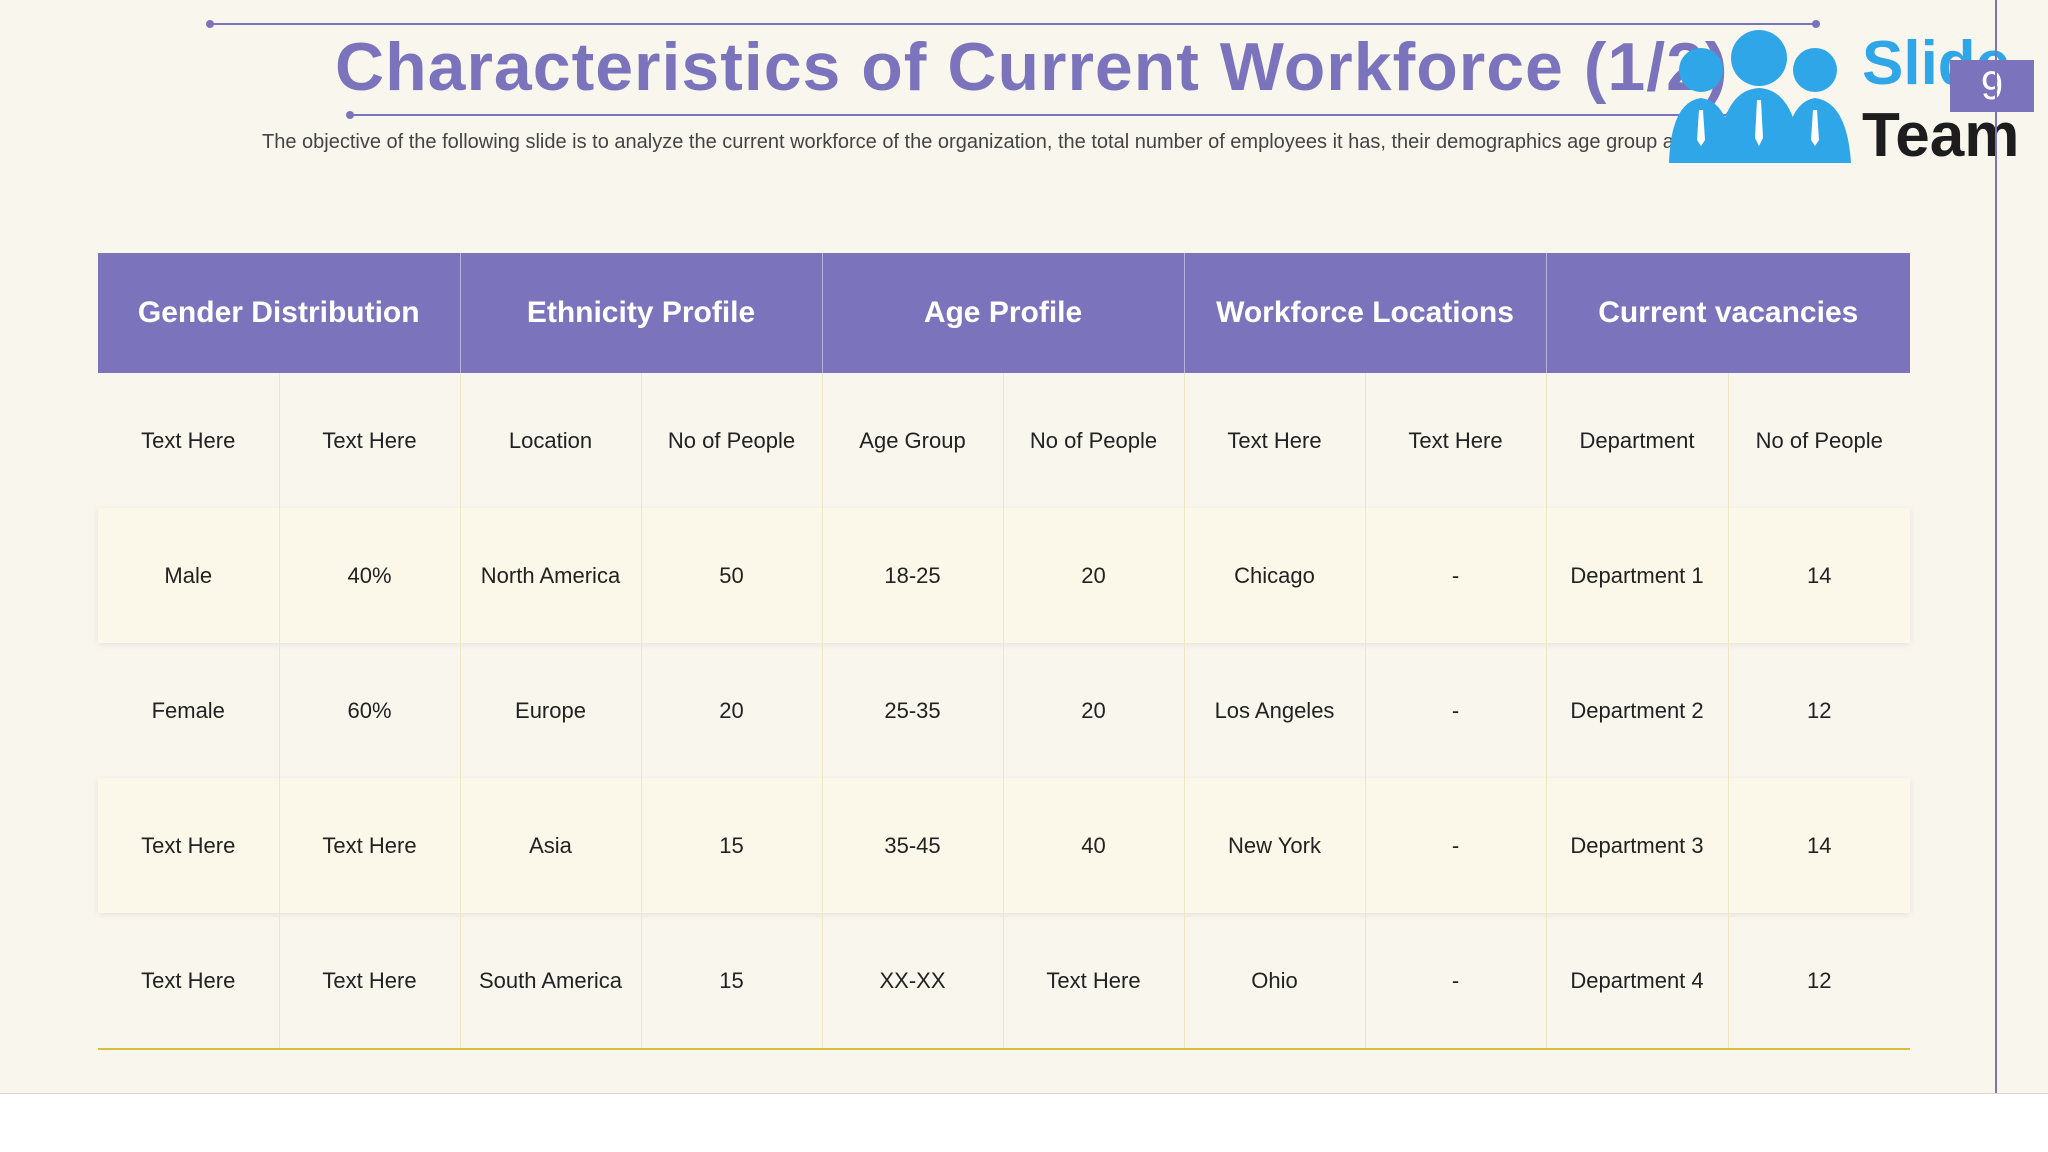 The image size is (2048, 1152). What do you see at coordinates (1275, 575) in the screenshot?
I see `table-cell: Chicago` at bounding box center [1275, 575].